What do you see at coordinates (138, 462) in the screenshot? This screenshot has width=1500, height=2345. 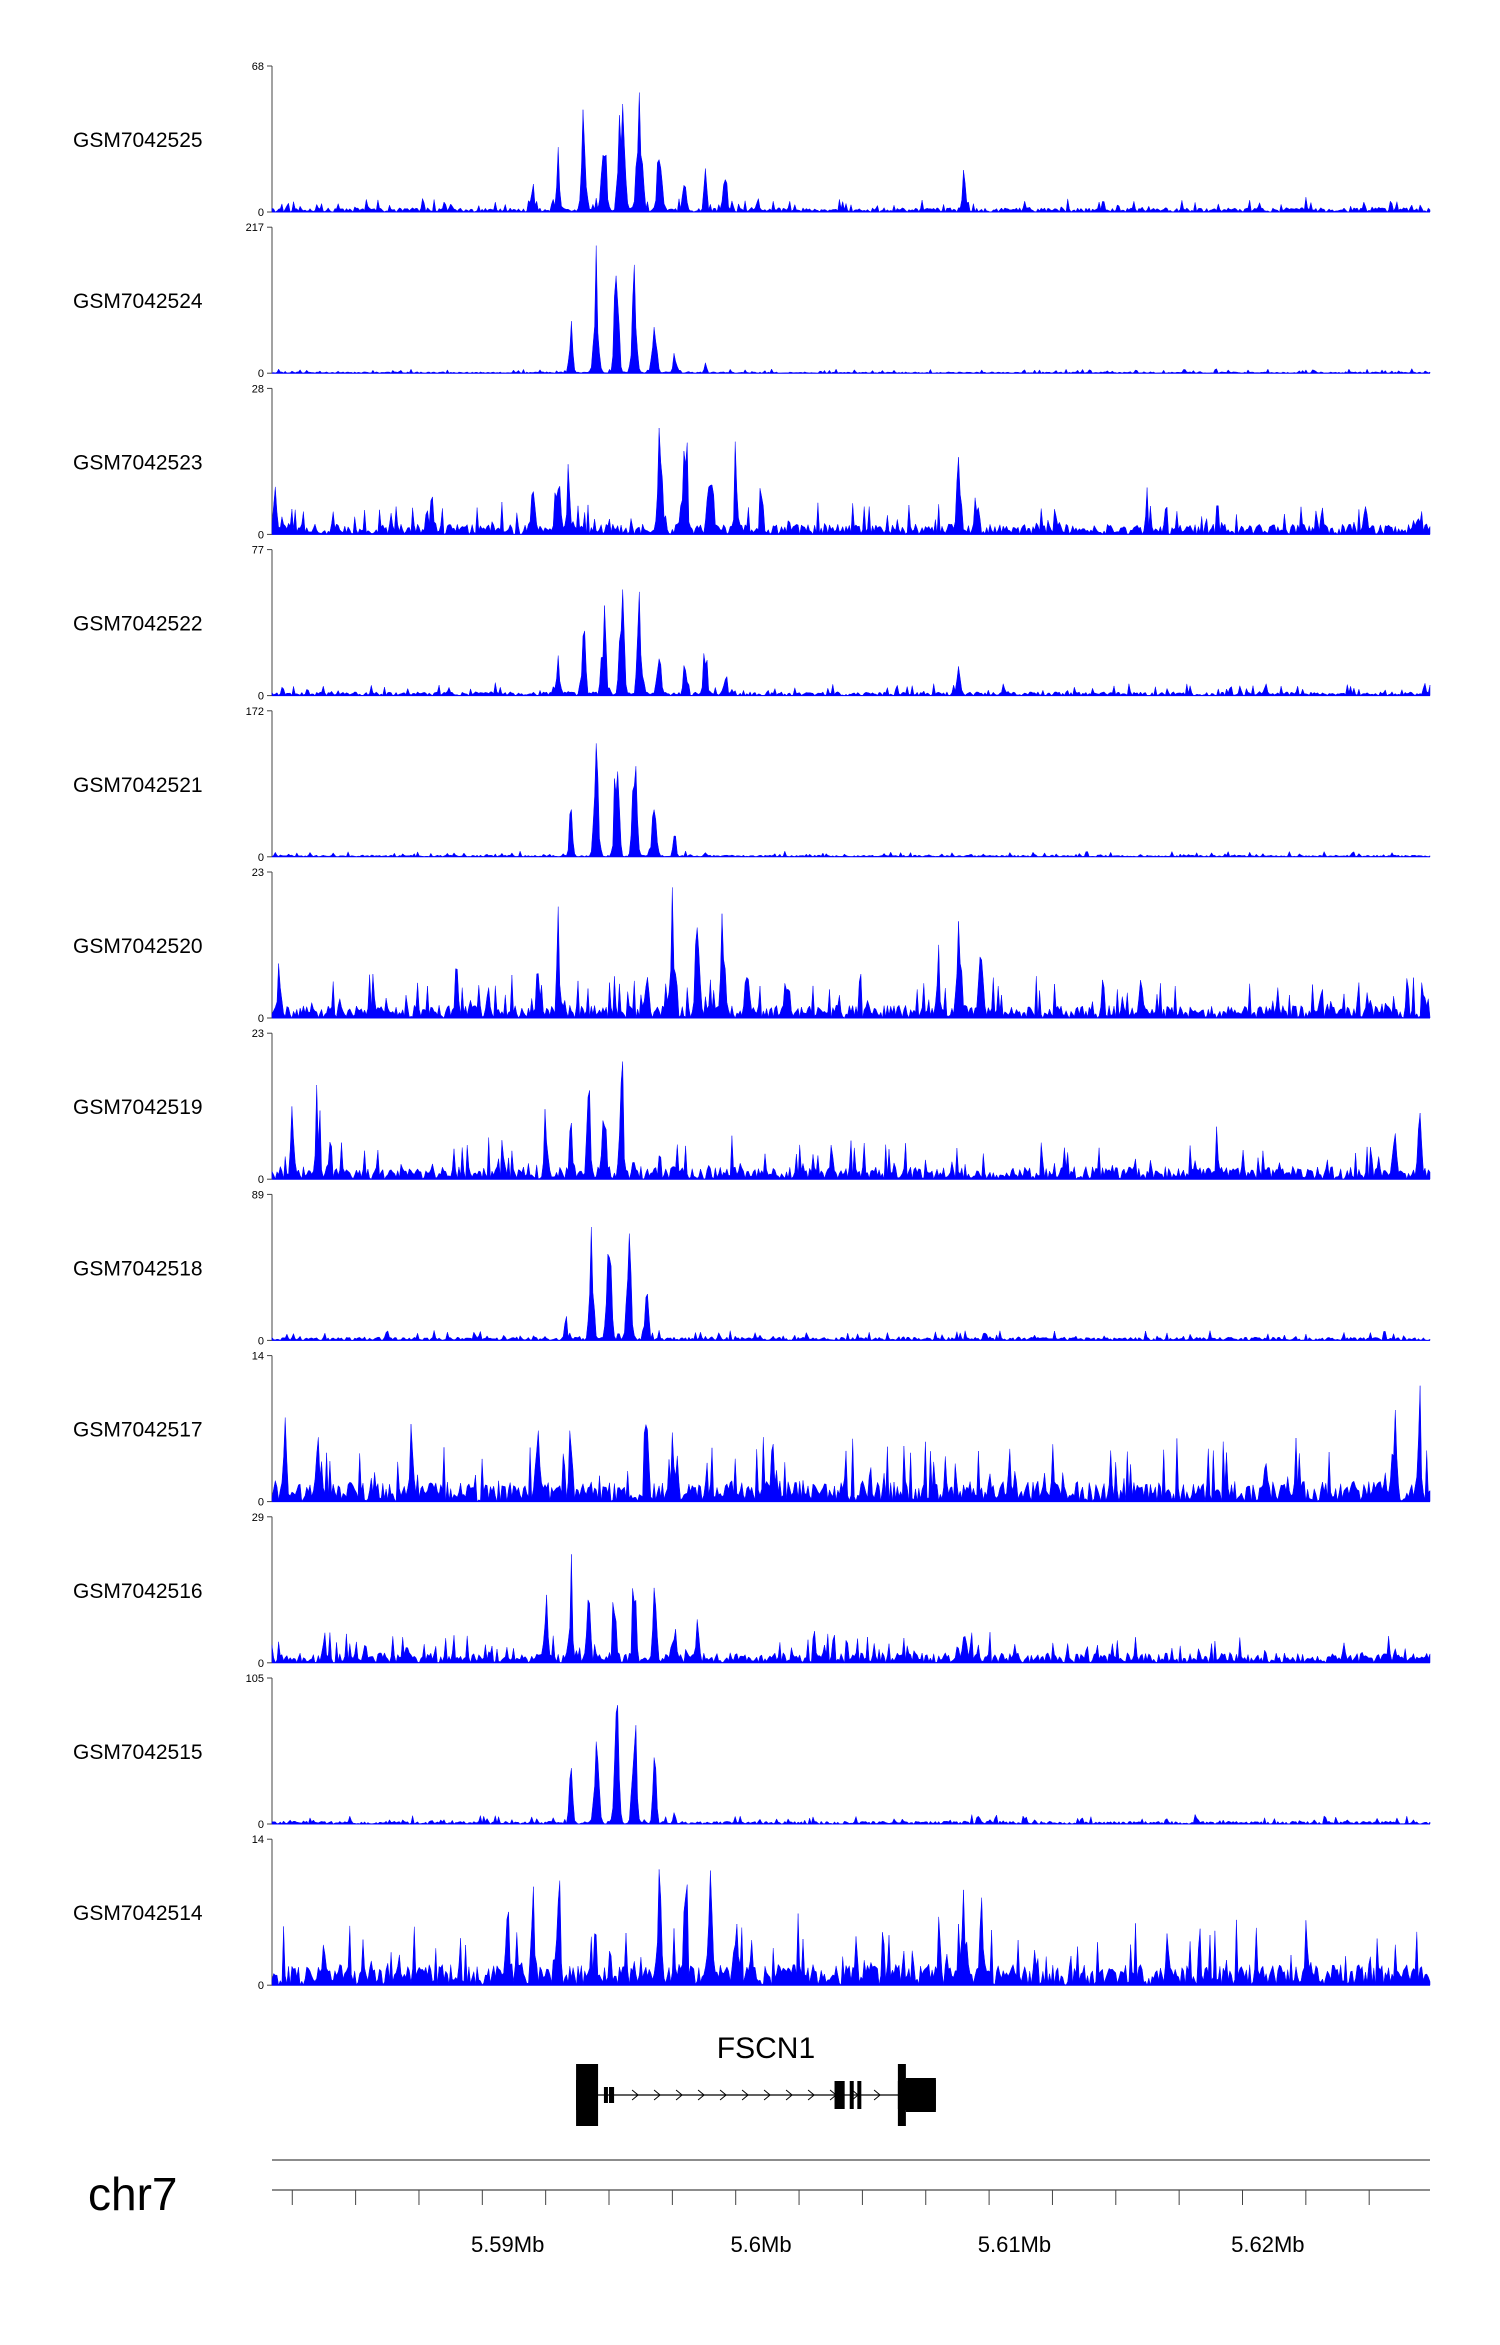 I see `track-label: GSM7042523` at bounding box center [138, 462].